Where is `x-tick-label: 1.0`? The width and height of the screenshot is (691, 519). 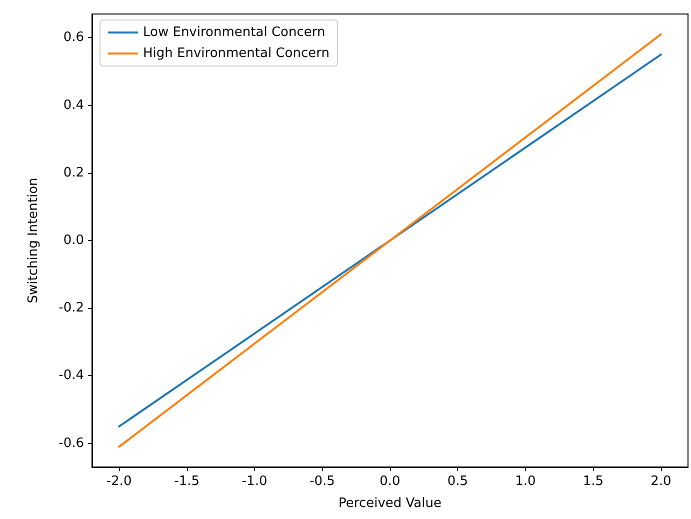
x-tick-label: 1.0 is located at coordinates (525, 481).